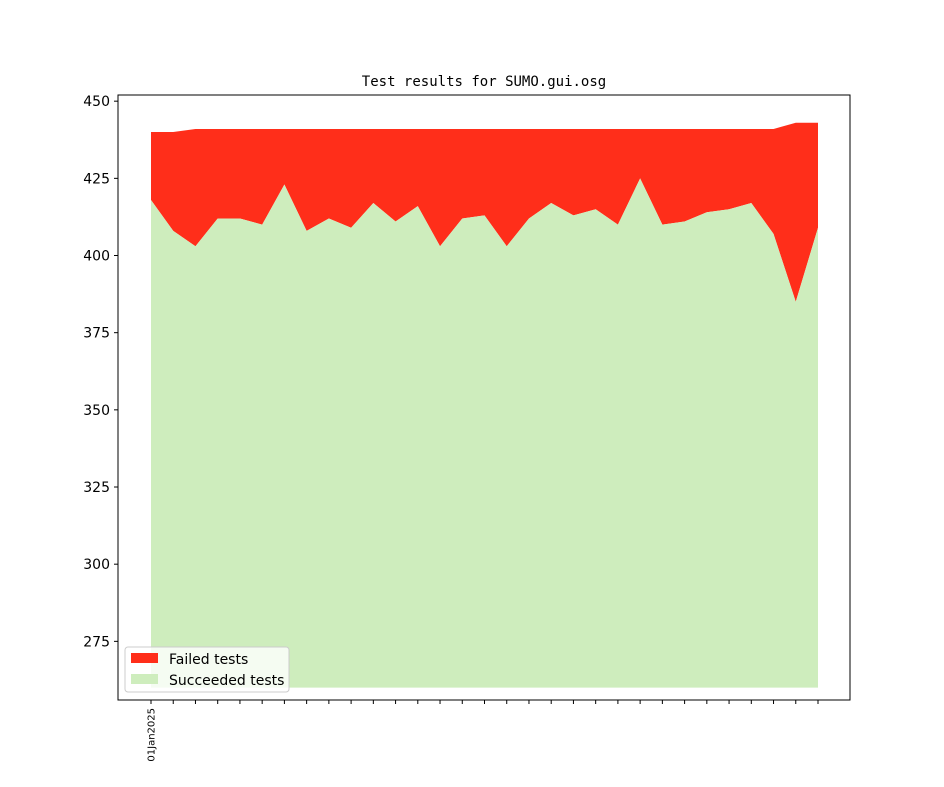 The image size is (944, 787). Describe the element at coordinates (96, 642) in the screenshot. I see `y-tick-label: 275` at that location.